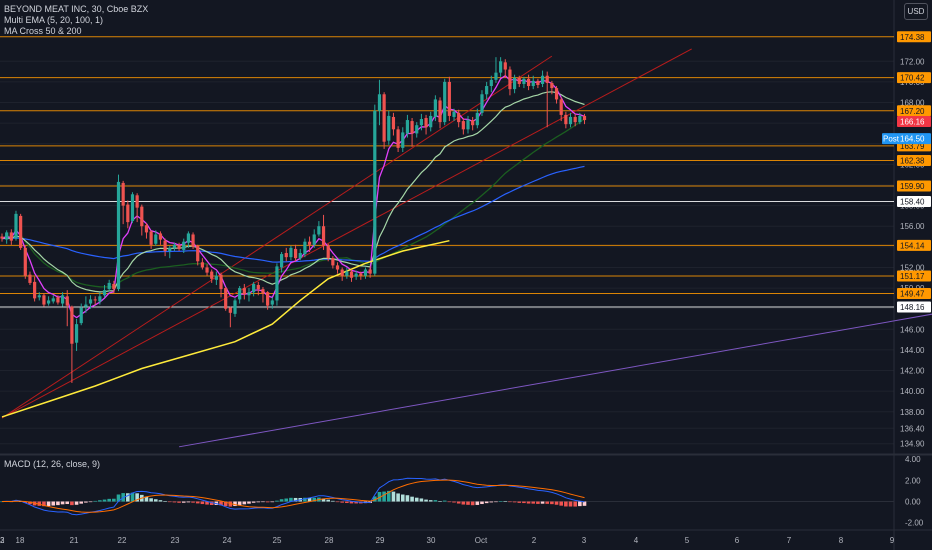  Describe the element at coordinates (737, 540) in the screenshot. I see `time-tick-label: 6` at that location.